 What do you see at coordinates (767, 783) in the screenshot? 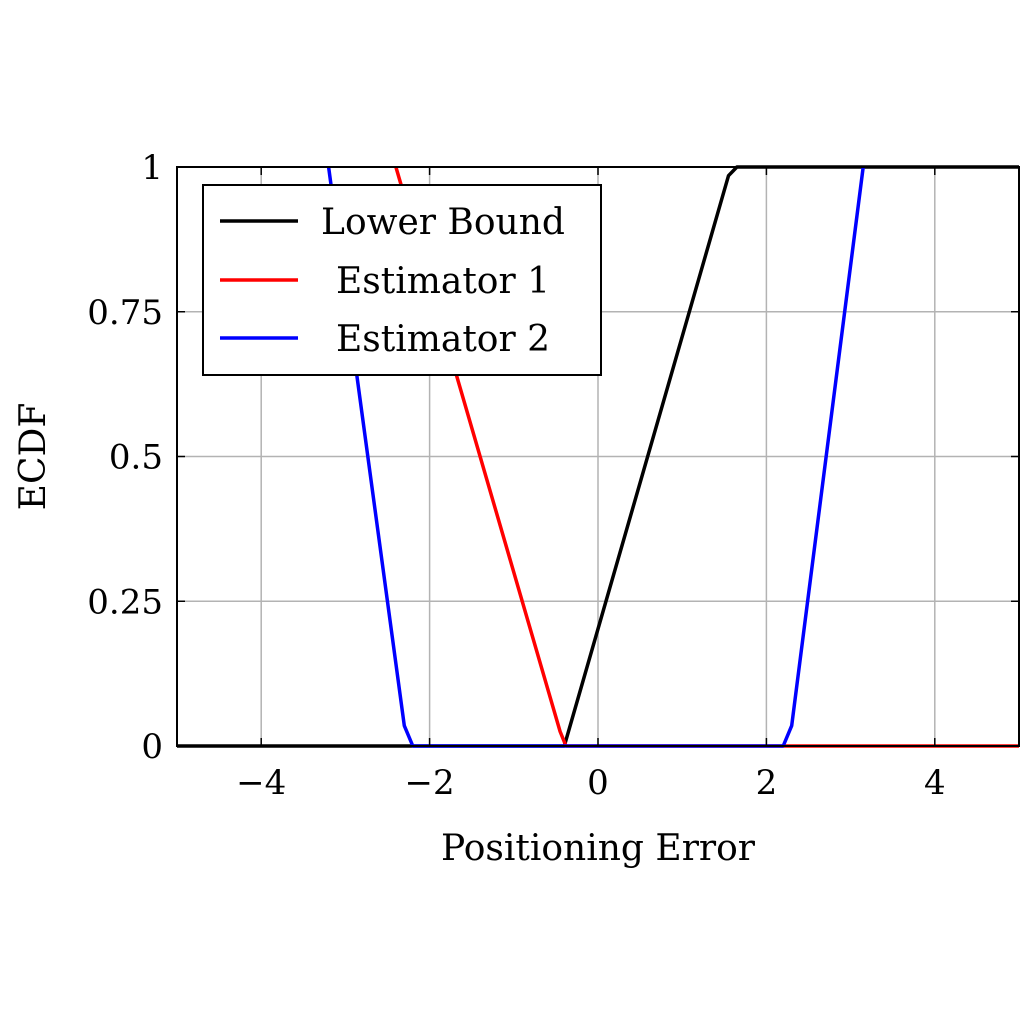
I see `x-tick-label: 2` at bounding box center [767, 783].